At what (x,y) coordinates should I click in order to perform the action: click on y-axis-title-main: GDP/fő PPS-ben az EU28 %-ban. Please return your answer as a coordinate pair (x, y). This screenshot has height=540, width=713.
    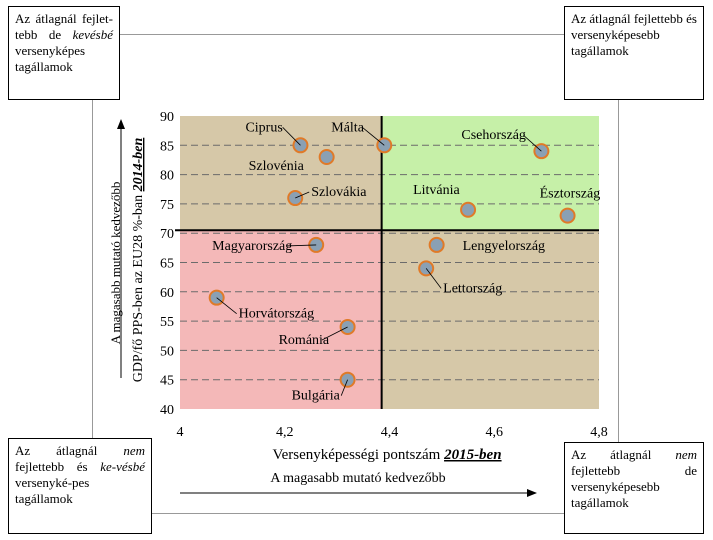
    Looking at the image, I should click on (138, 288).